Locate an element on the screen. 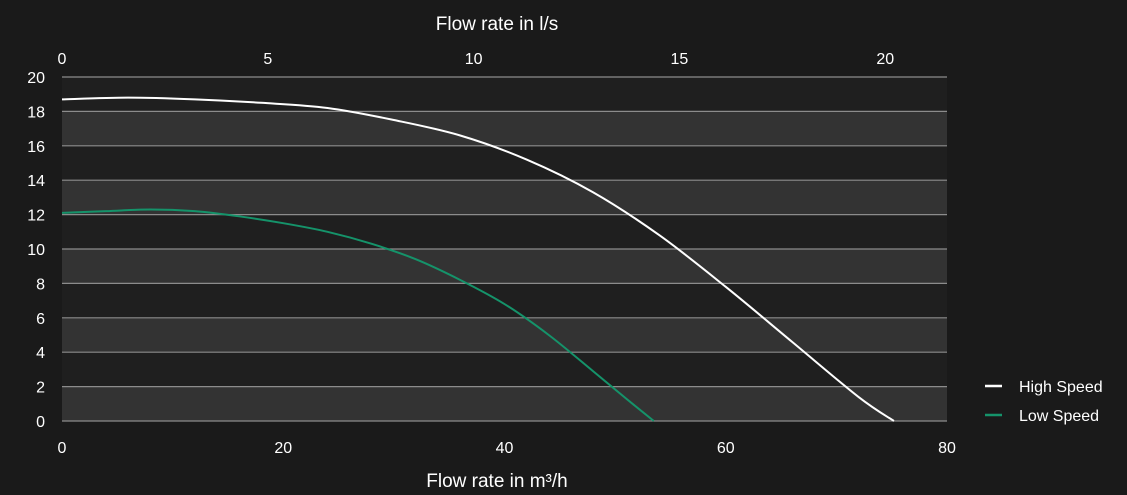 The image size is (1127, 495). x-tick-label: 20 is located at coordinates (283, 448).